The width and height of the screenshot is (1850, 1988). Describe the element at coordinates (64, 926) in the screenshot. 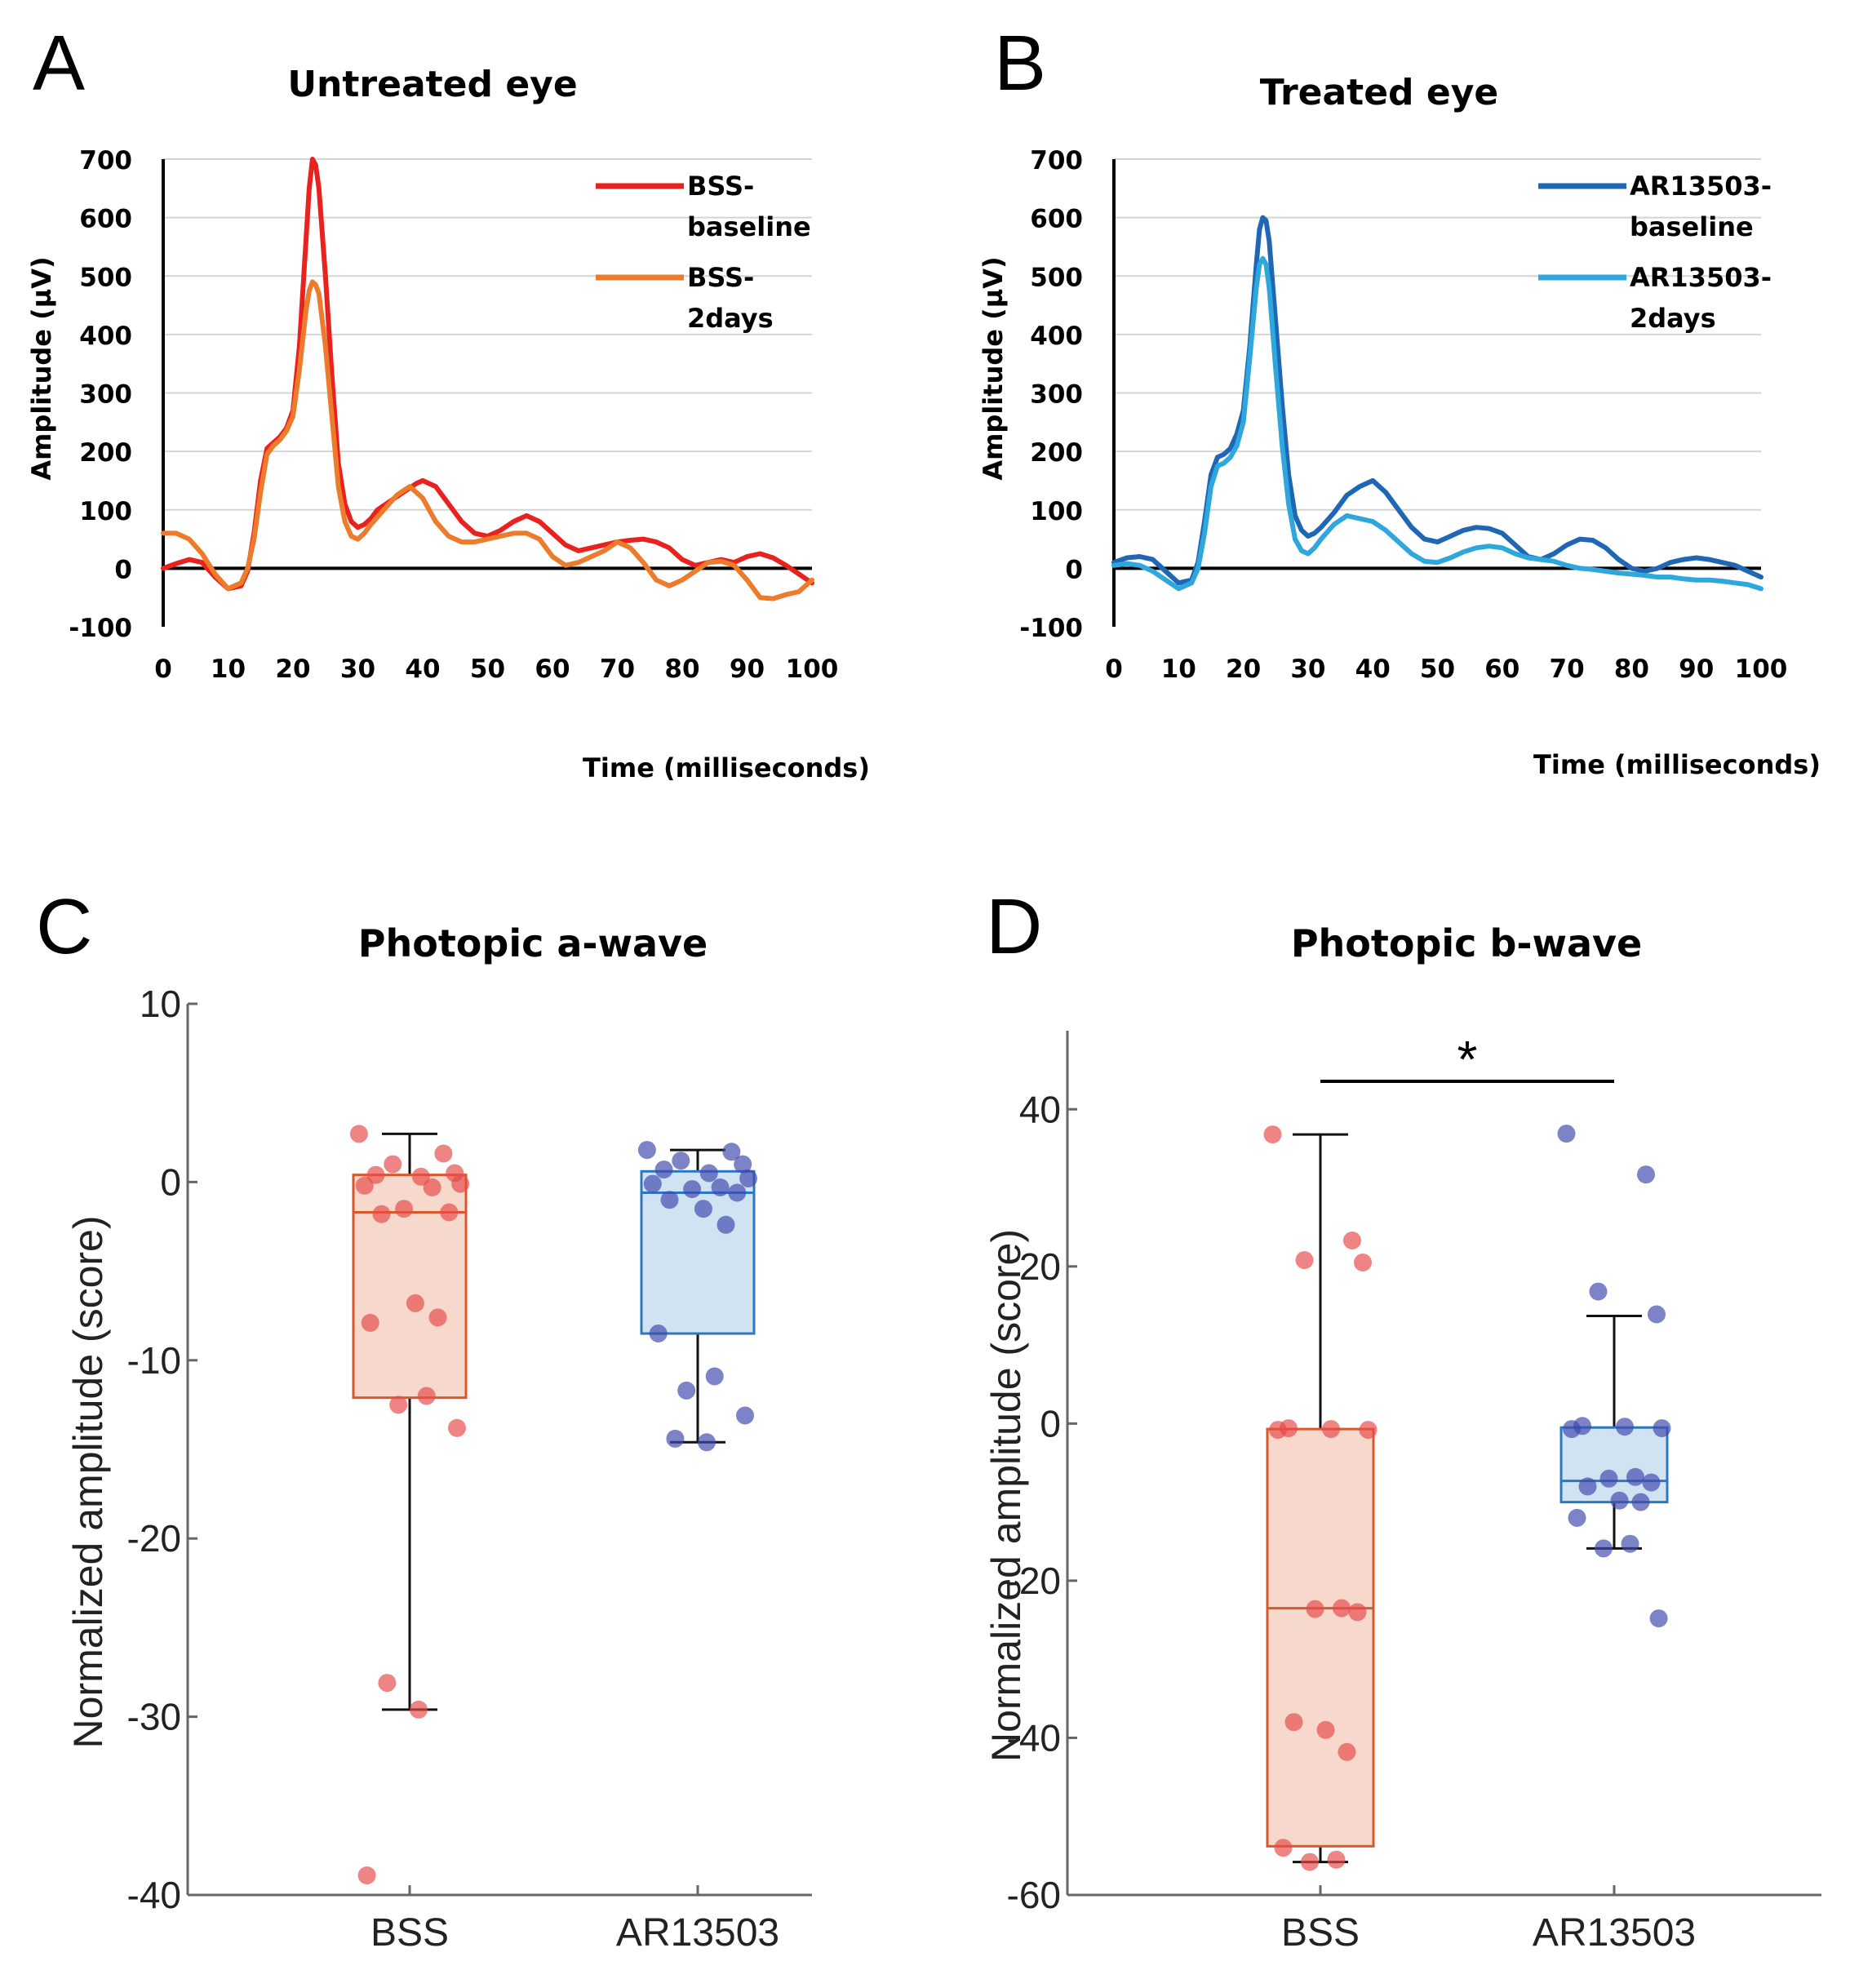

I see `panel-letter-c: C` at that location.